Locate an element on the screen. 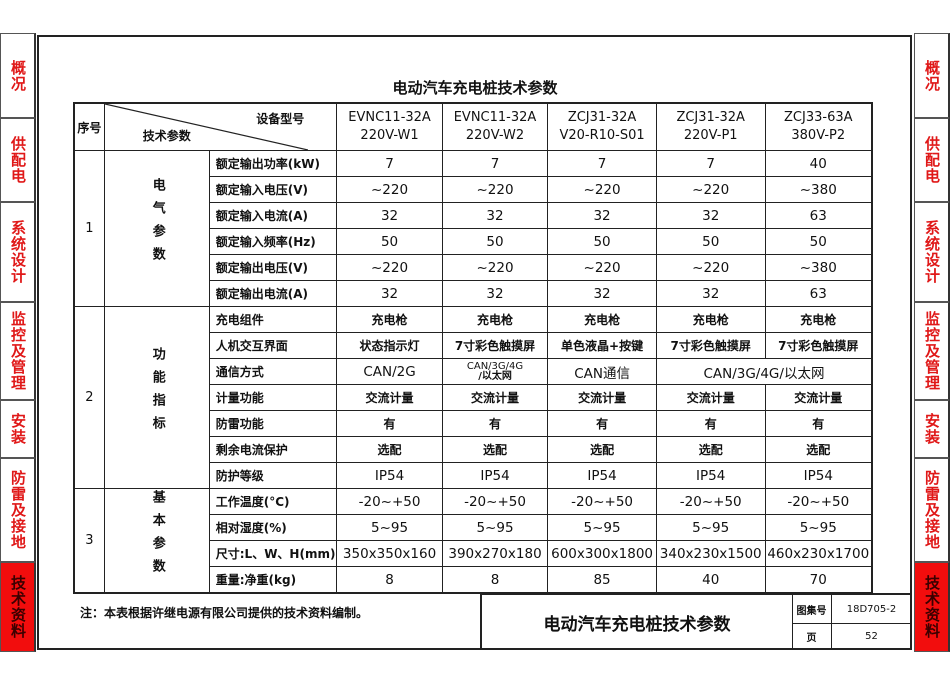 Image resolution: width=950 pixels, height=686 pixels. section-tab-label: 监控及管理 is located at coordinates (18, 351).